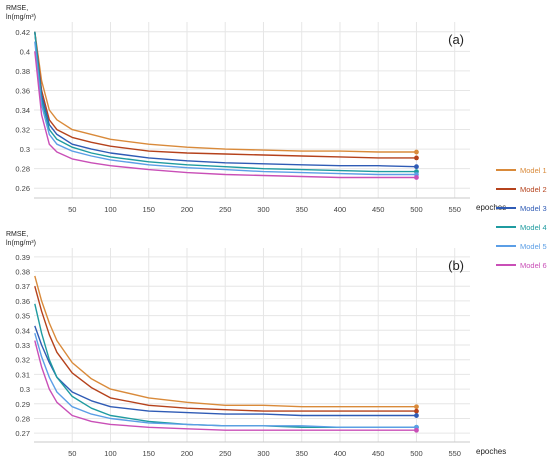  I want to click on legend-label: Model 1, so click(533, 170).